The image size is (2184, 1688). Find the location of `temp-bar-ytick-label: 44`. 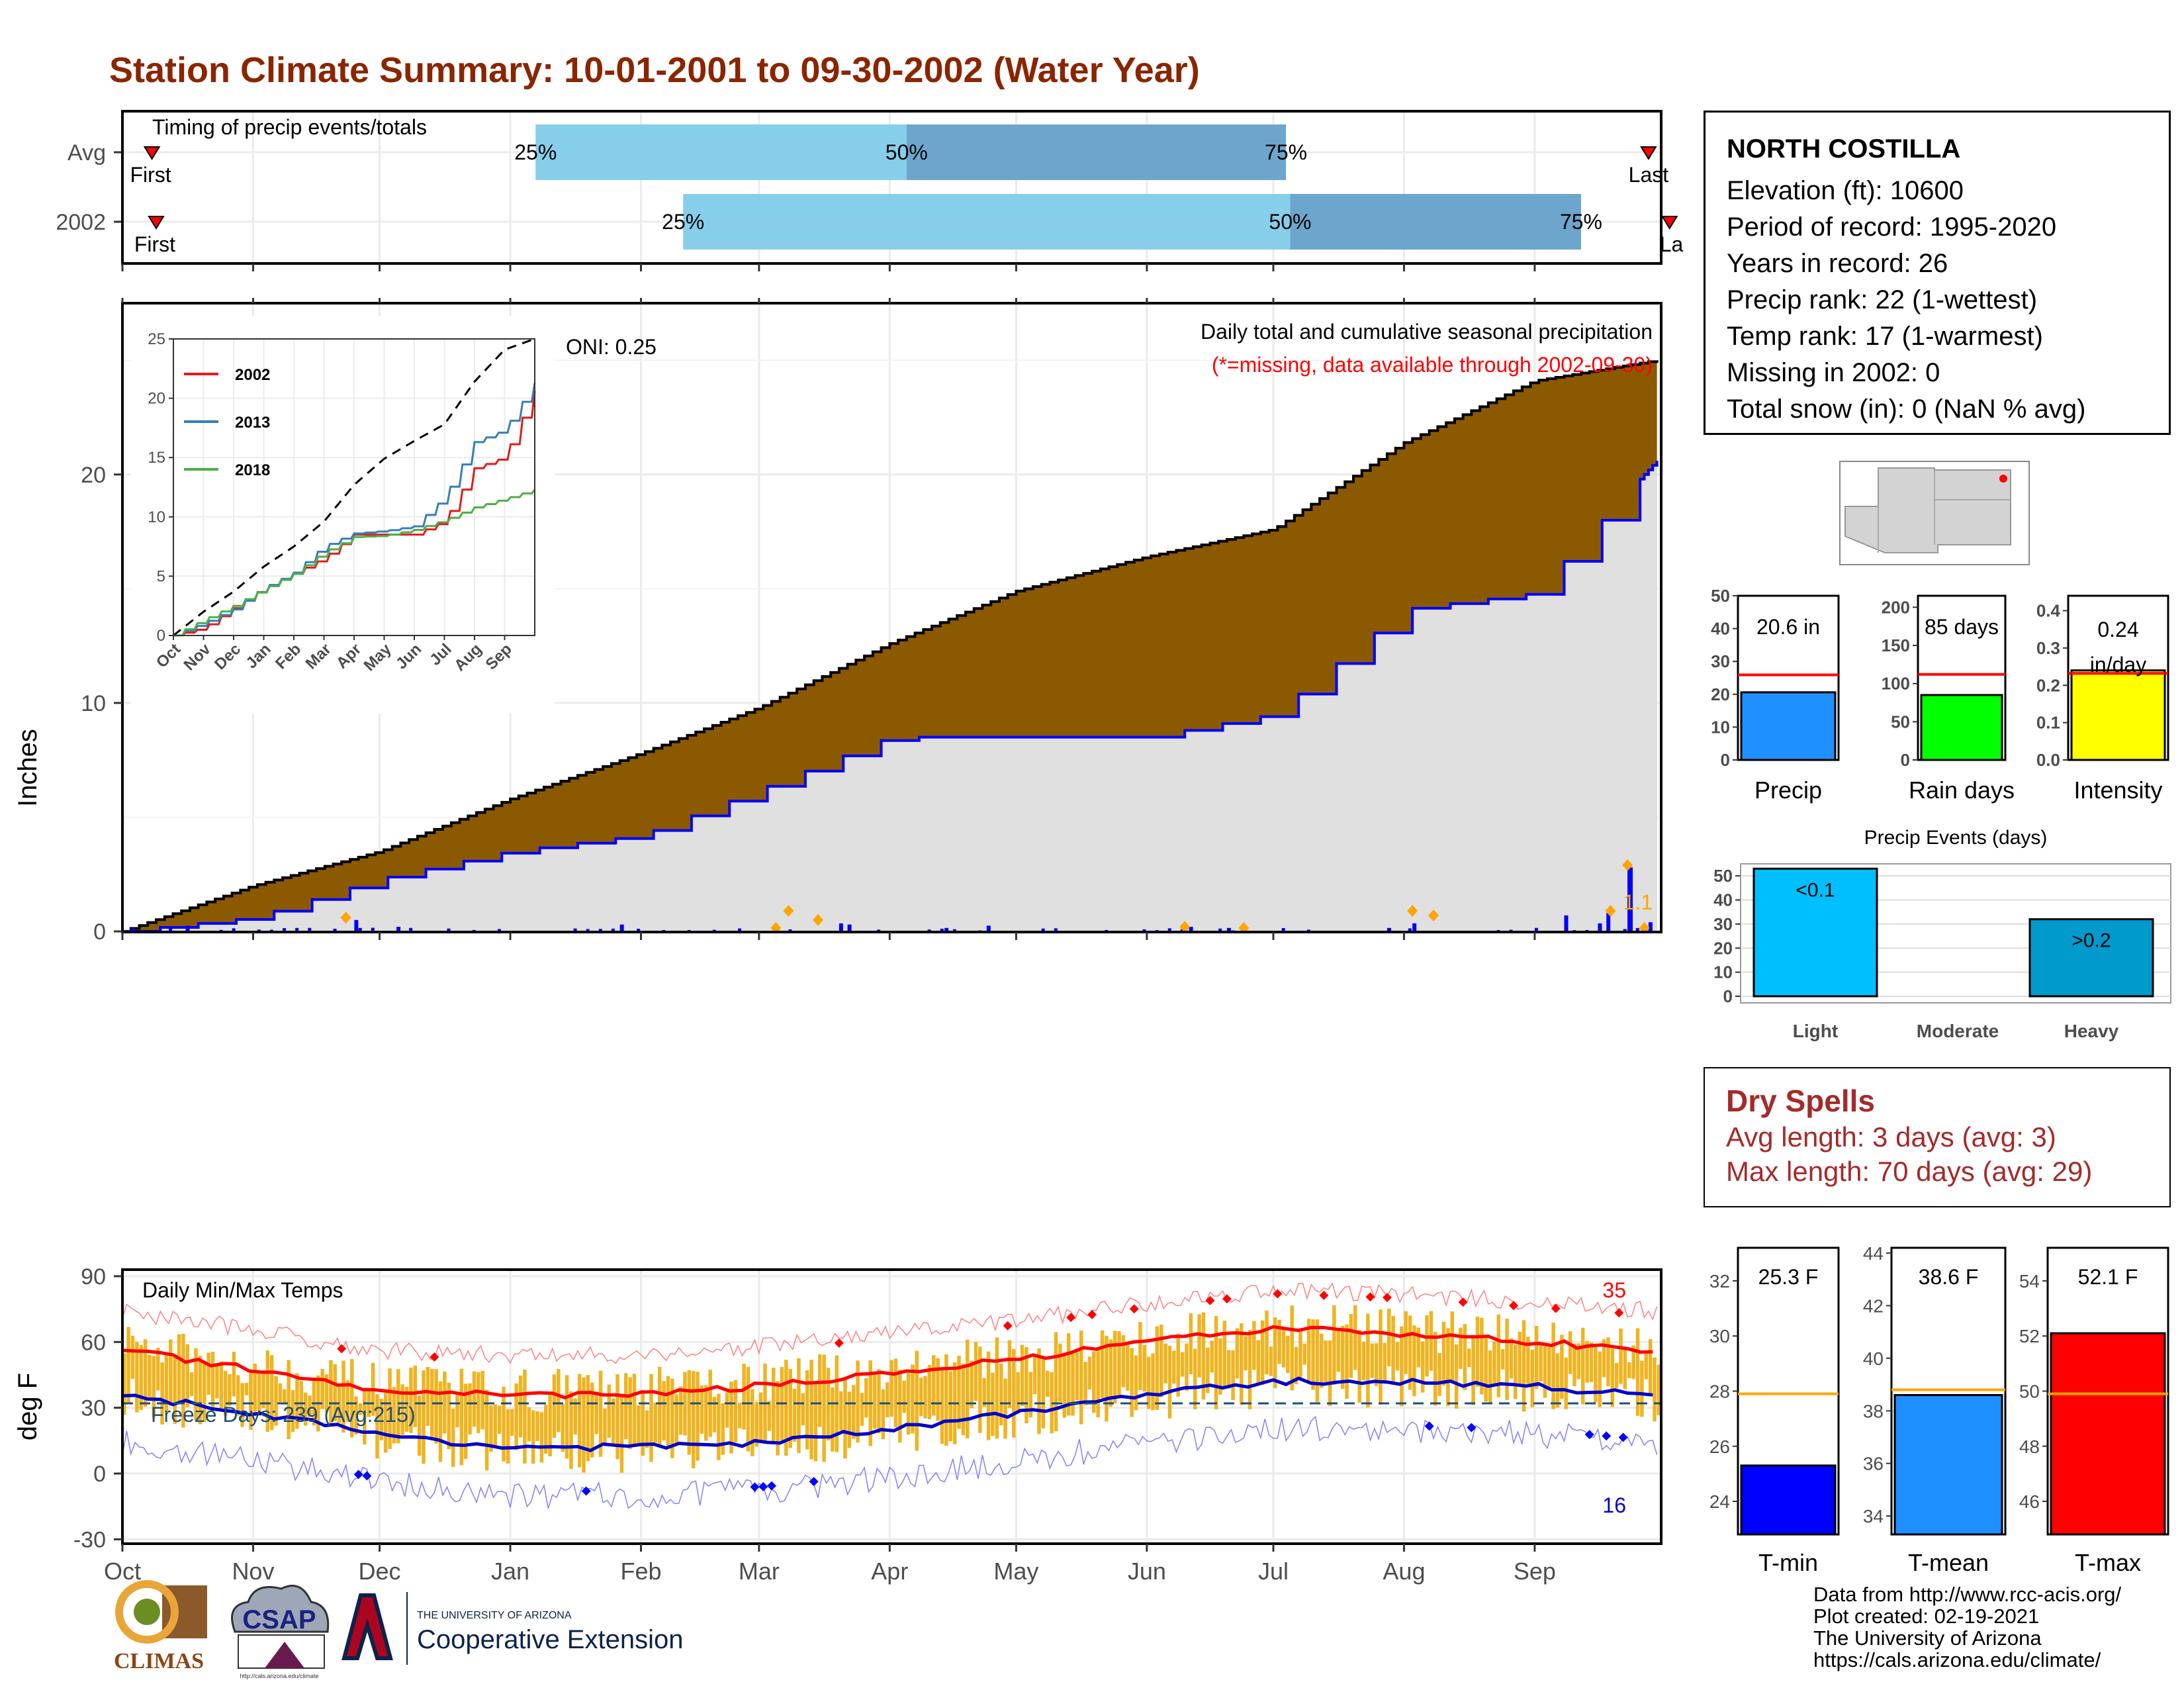

temp-bar-ytick-label: 44 is located at coordinates (1874, 1253).